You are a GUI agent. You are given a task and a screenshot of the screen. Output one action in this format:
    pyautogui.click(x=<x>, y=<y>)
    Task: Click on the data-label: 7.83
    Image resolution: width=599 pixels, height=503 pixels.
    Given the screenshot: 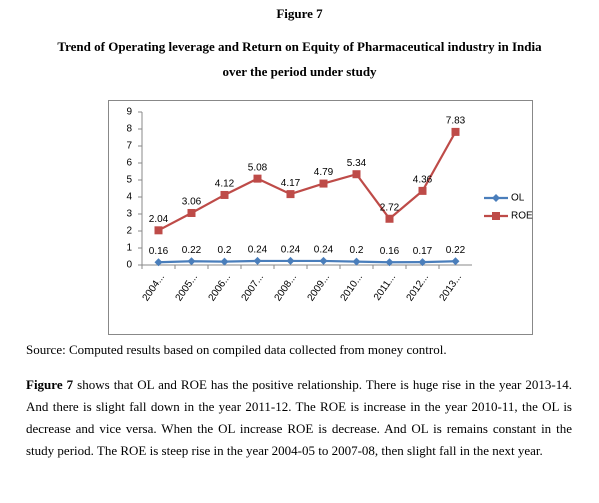 What is the action you would take?
    pyautogui.click(x=456, y=121)
    